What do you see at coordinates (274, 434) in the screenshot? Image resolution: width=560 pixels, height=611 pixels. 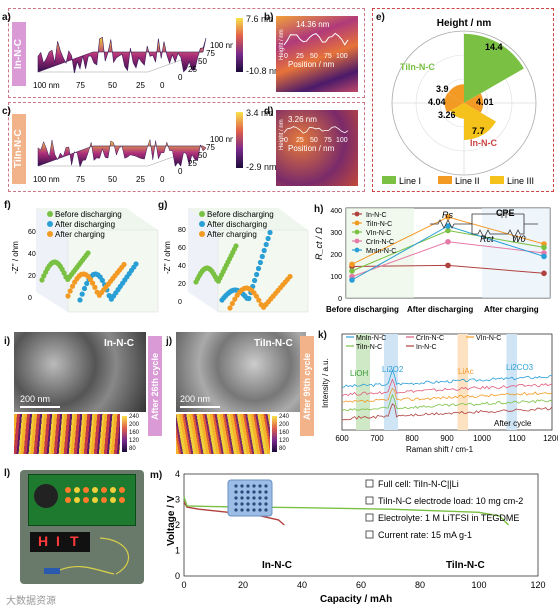 I see `panel-j-cbar` at bounding box center [274, 434].